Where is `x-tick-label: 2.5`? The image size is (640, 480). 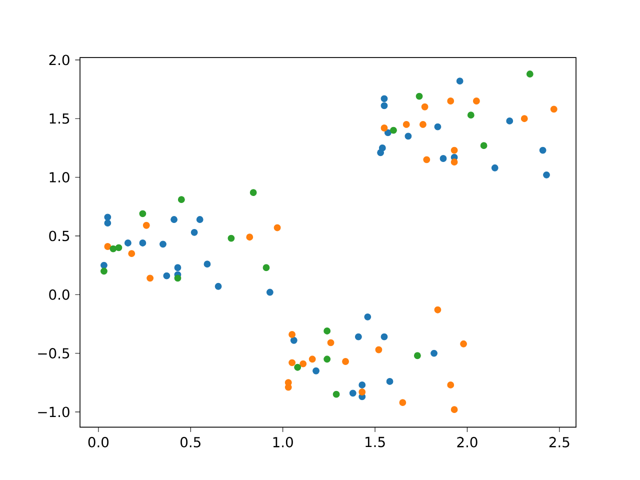
x-tick-label: 2.5 is located at coordinates (559, 442).